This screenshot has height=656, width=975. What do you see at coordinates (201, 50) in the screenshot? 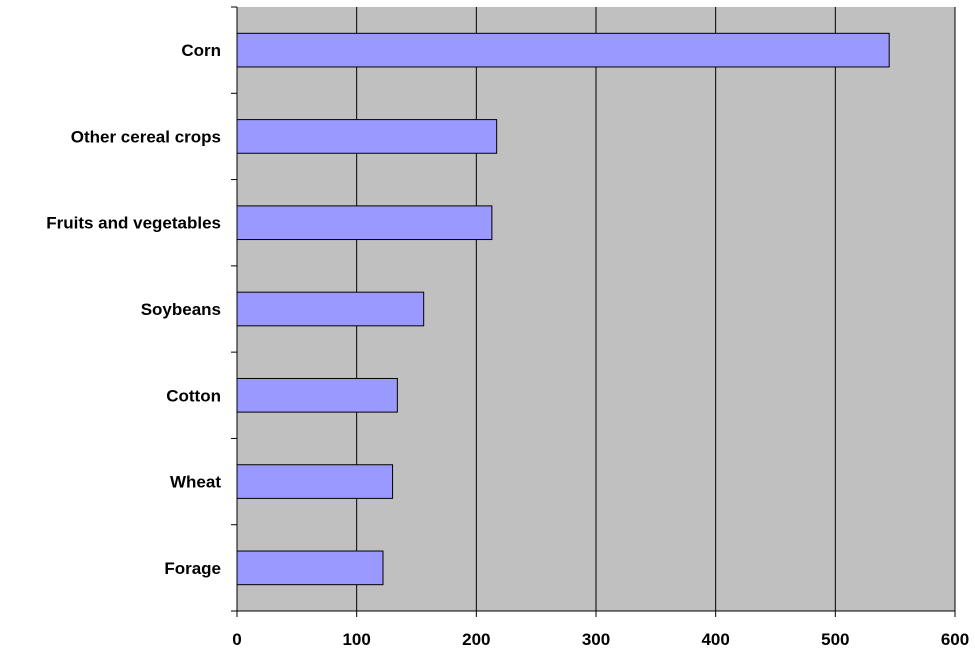
I see `category-label: Corn` at bounding box center [201, 50].